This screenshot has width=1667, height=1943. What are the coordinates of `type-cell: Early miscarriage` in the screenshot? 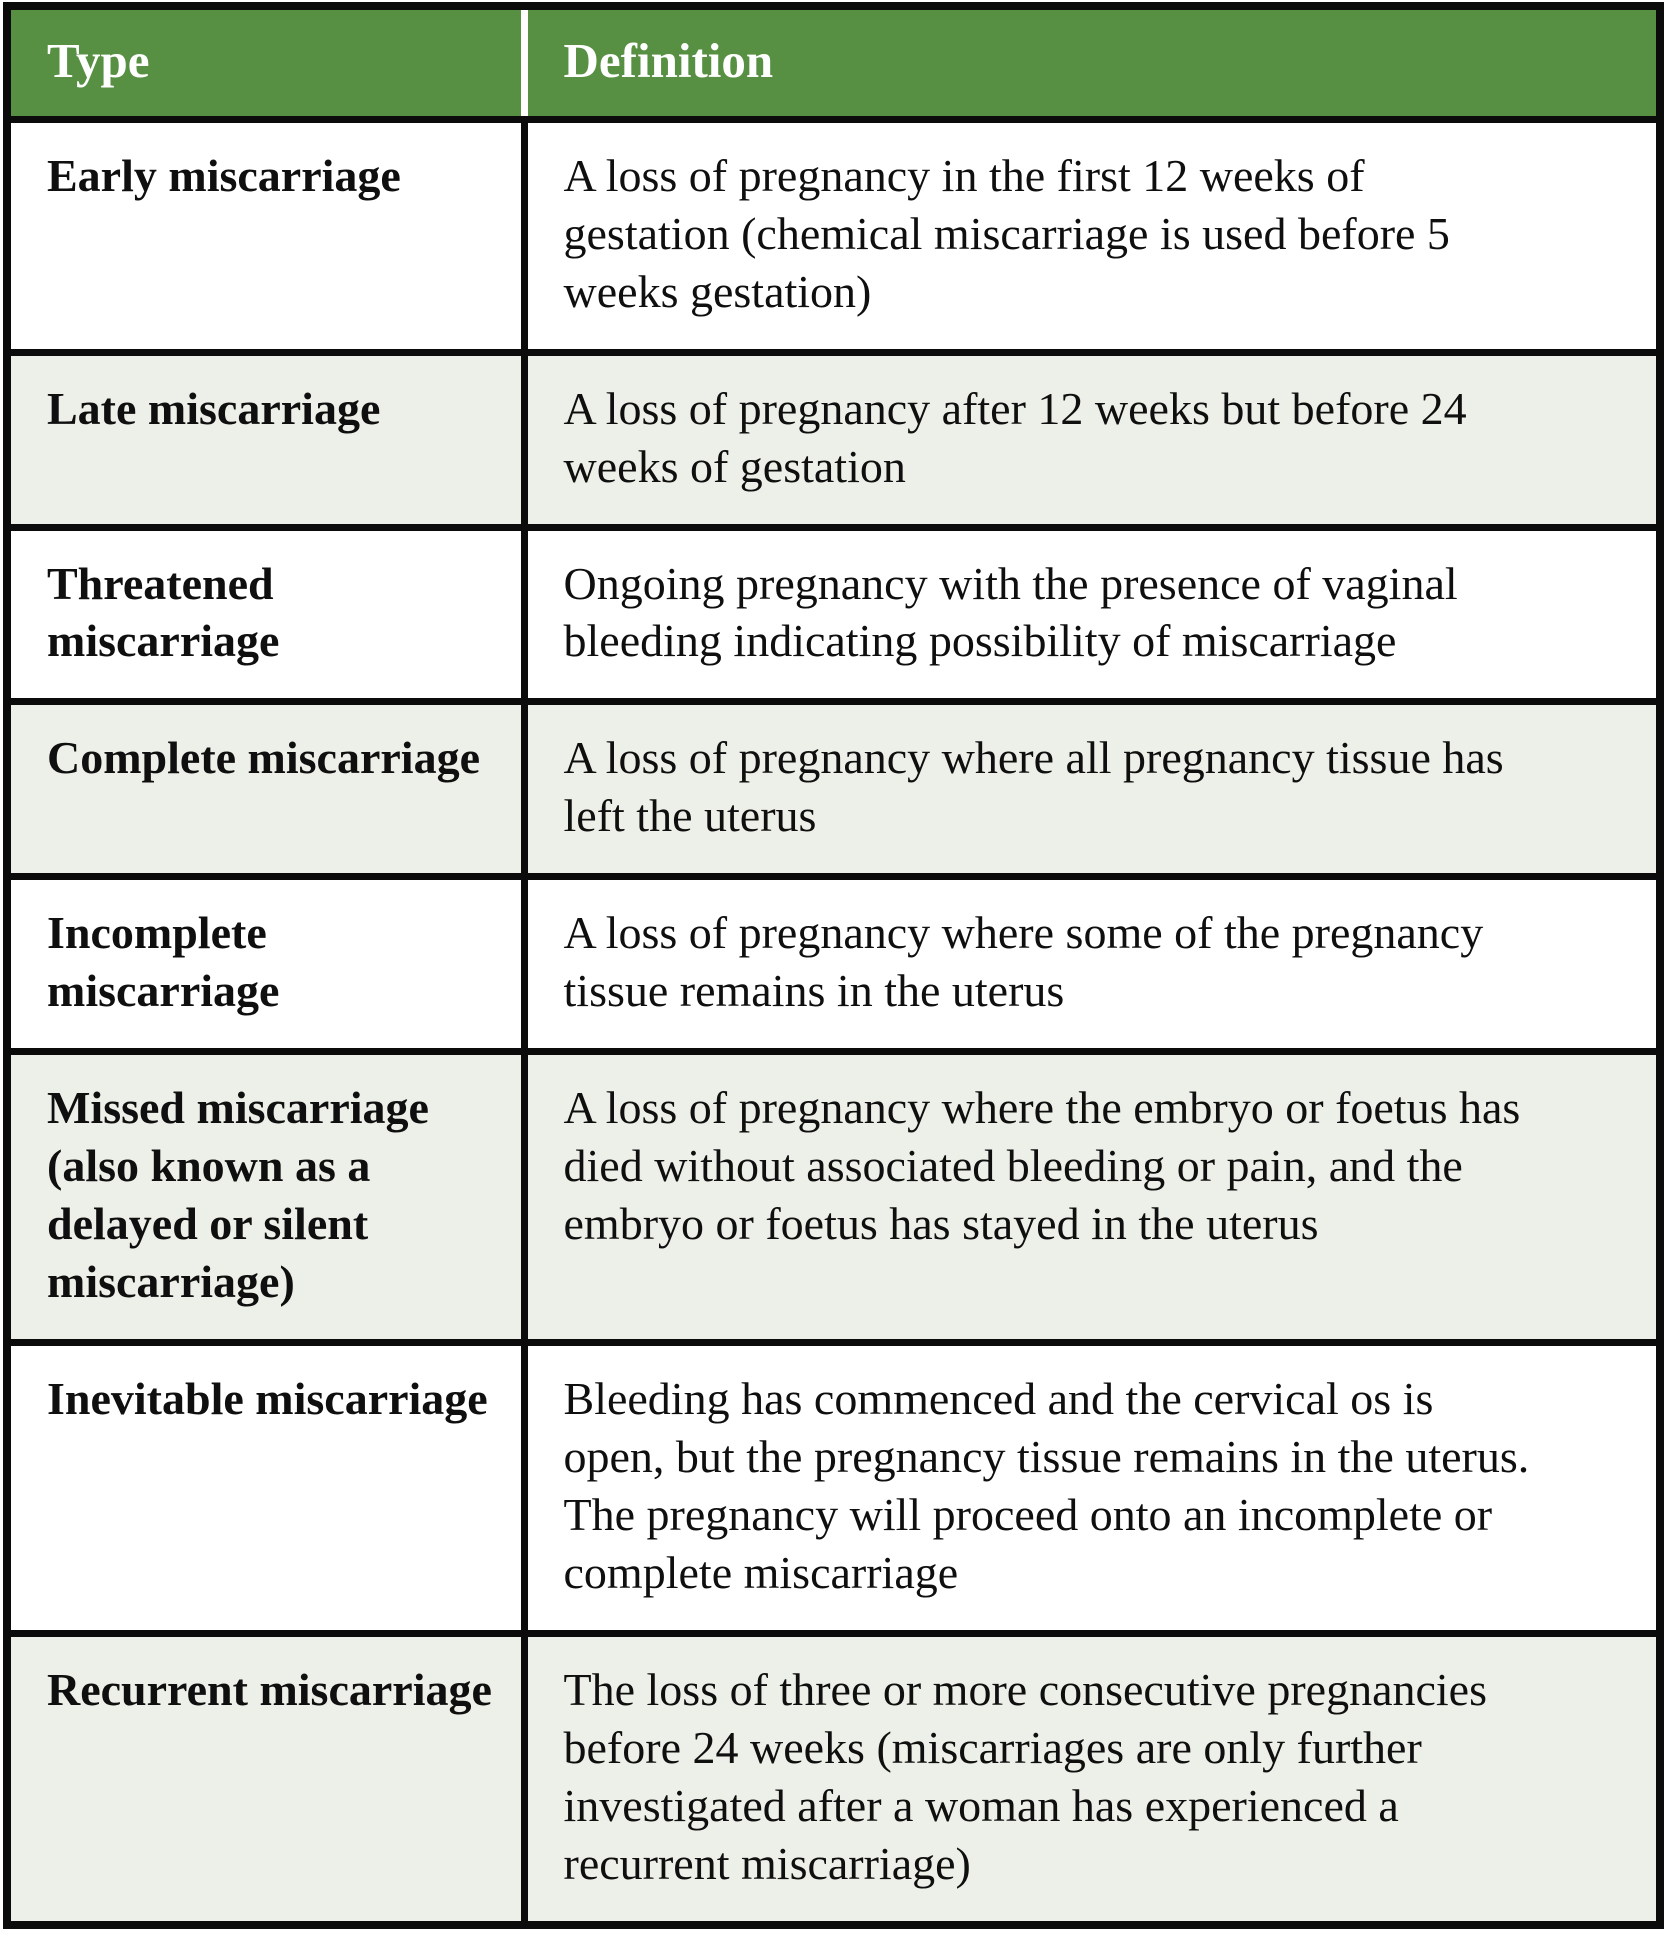 It's located at (269, 235).